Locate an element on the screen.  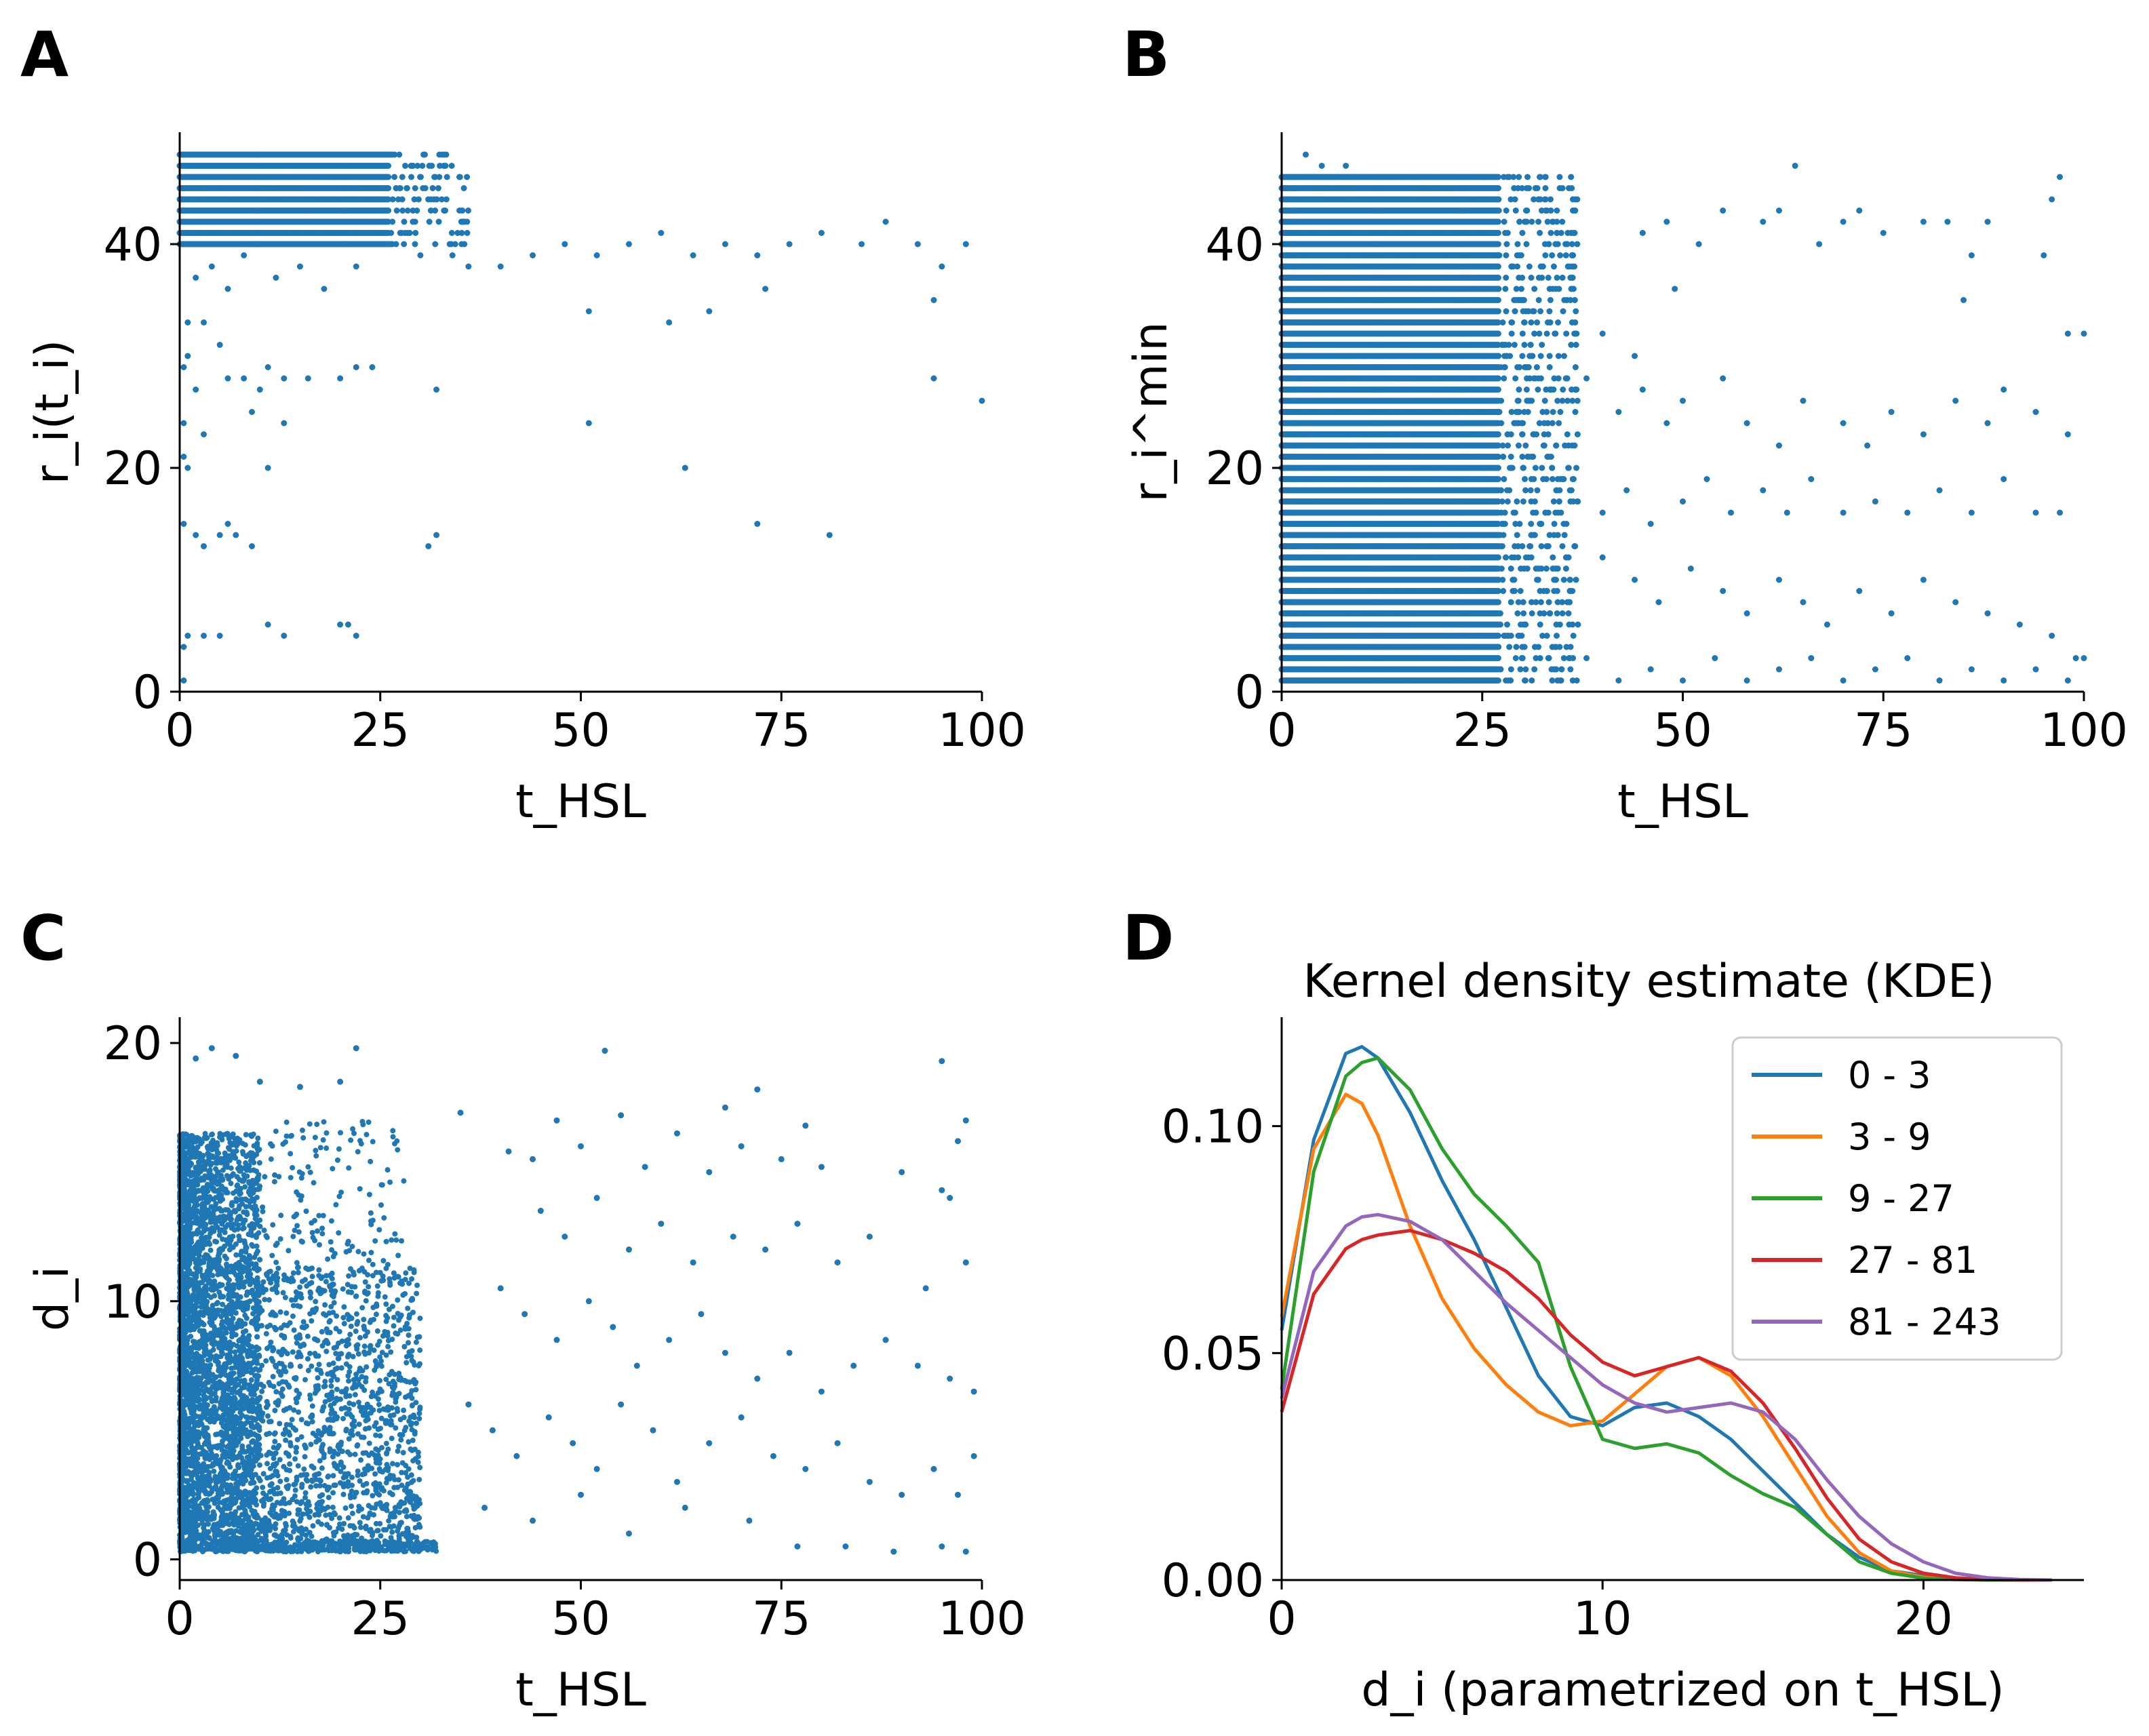
dense-row-markers is located at coordinates (324, 199).